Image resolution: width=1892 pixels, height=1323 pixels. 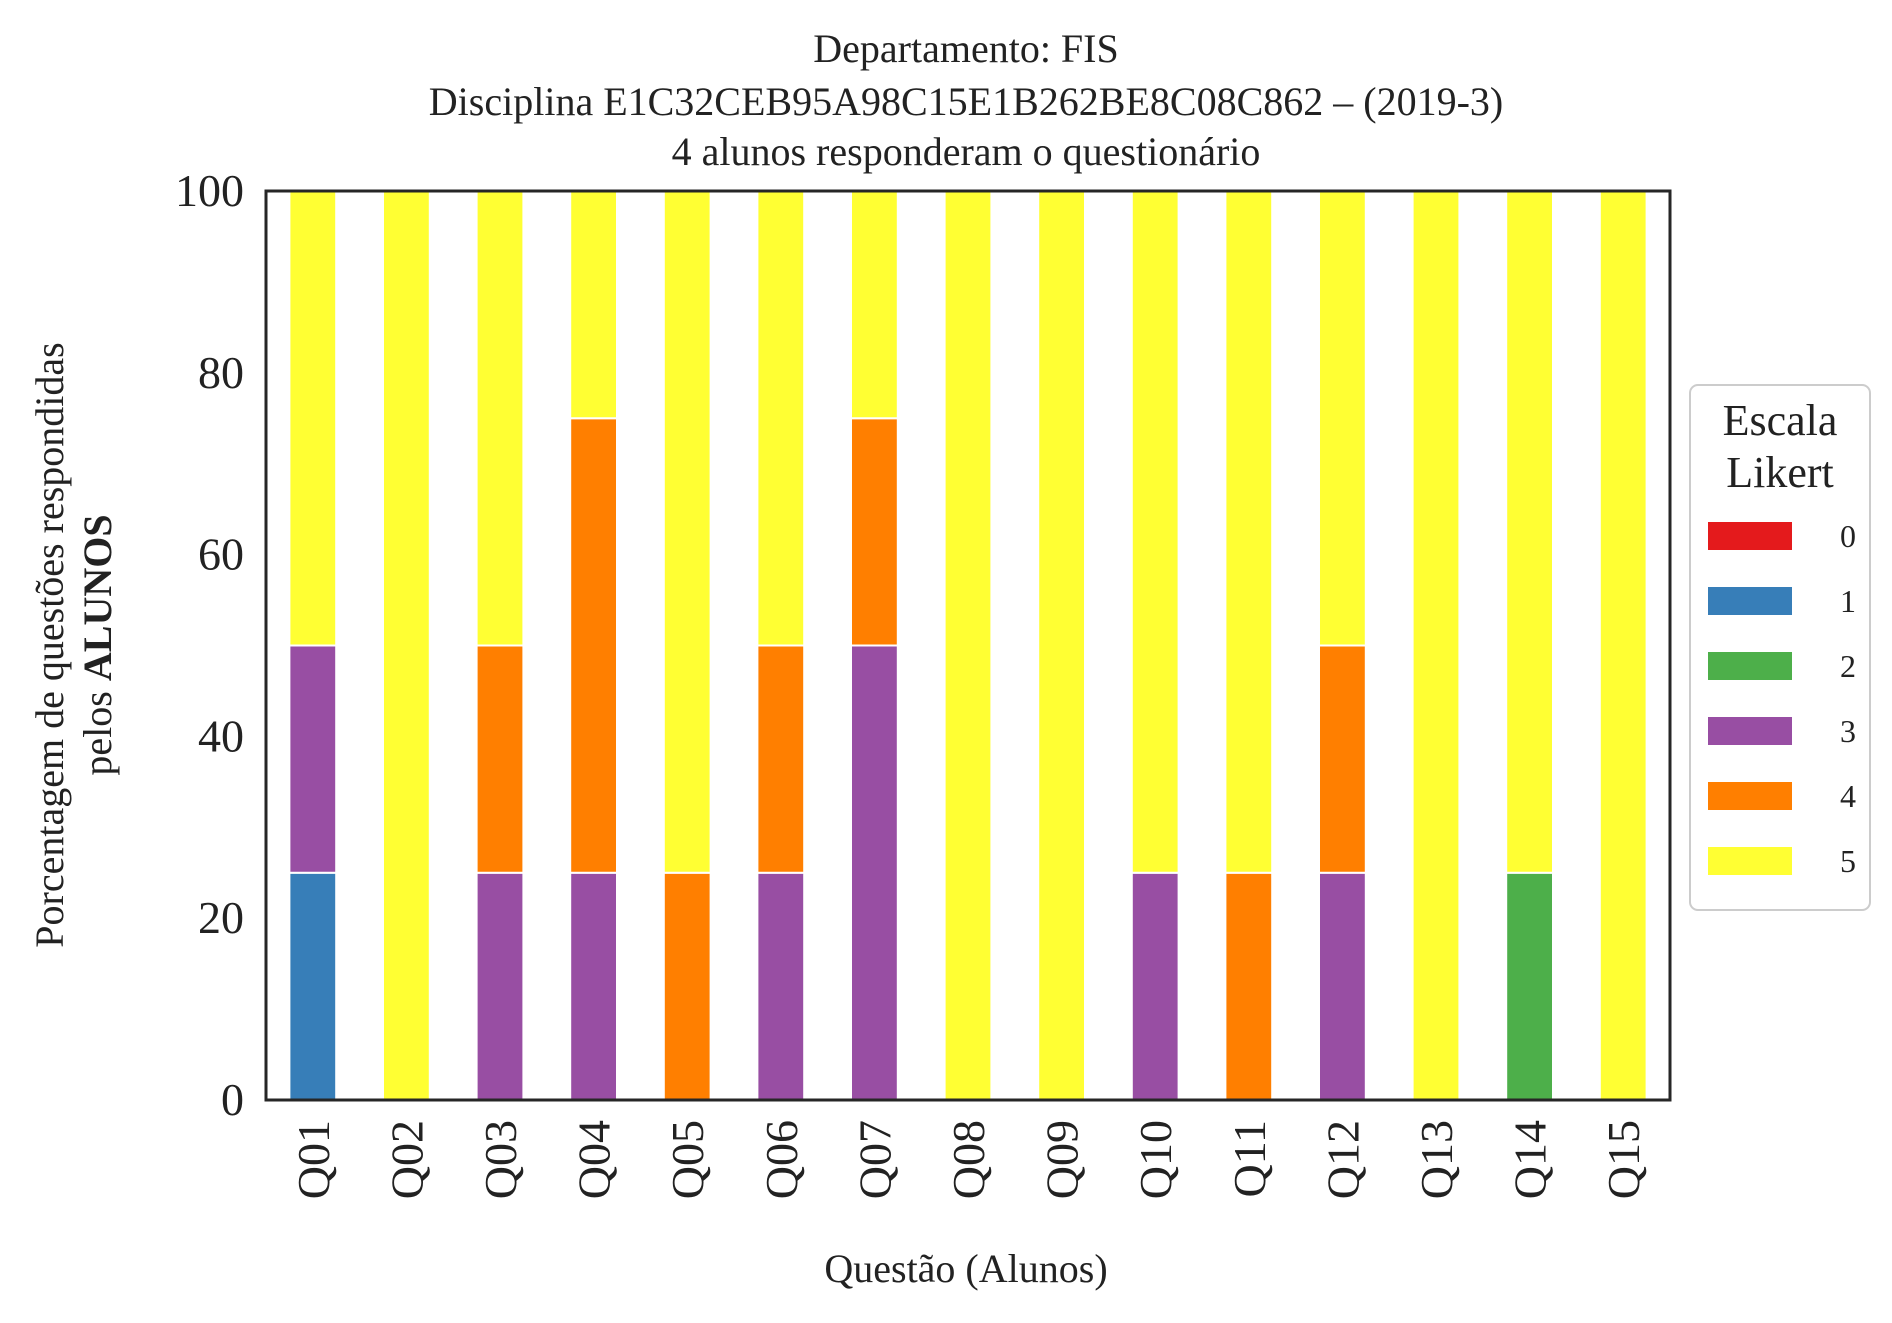 What do you see at coordinates (781, 1159) in the screenshot?
I see `x-tick-label-Q06: Q06` at bounding box center [781, 1159].